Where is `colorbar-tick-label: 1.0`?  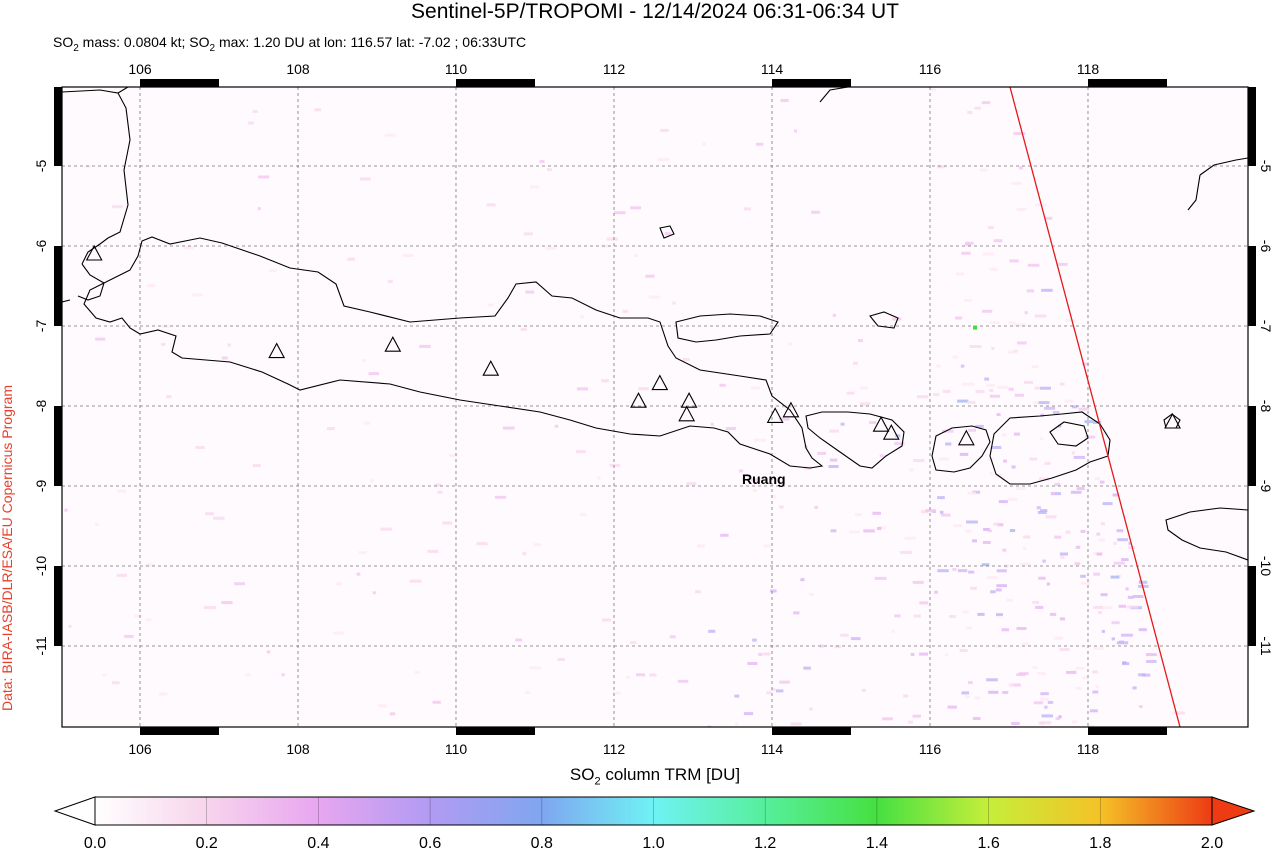 colorbar-tick-label: 1.0 is located at coordinates (653, 843).